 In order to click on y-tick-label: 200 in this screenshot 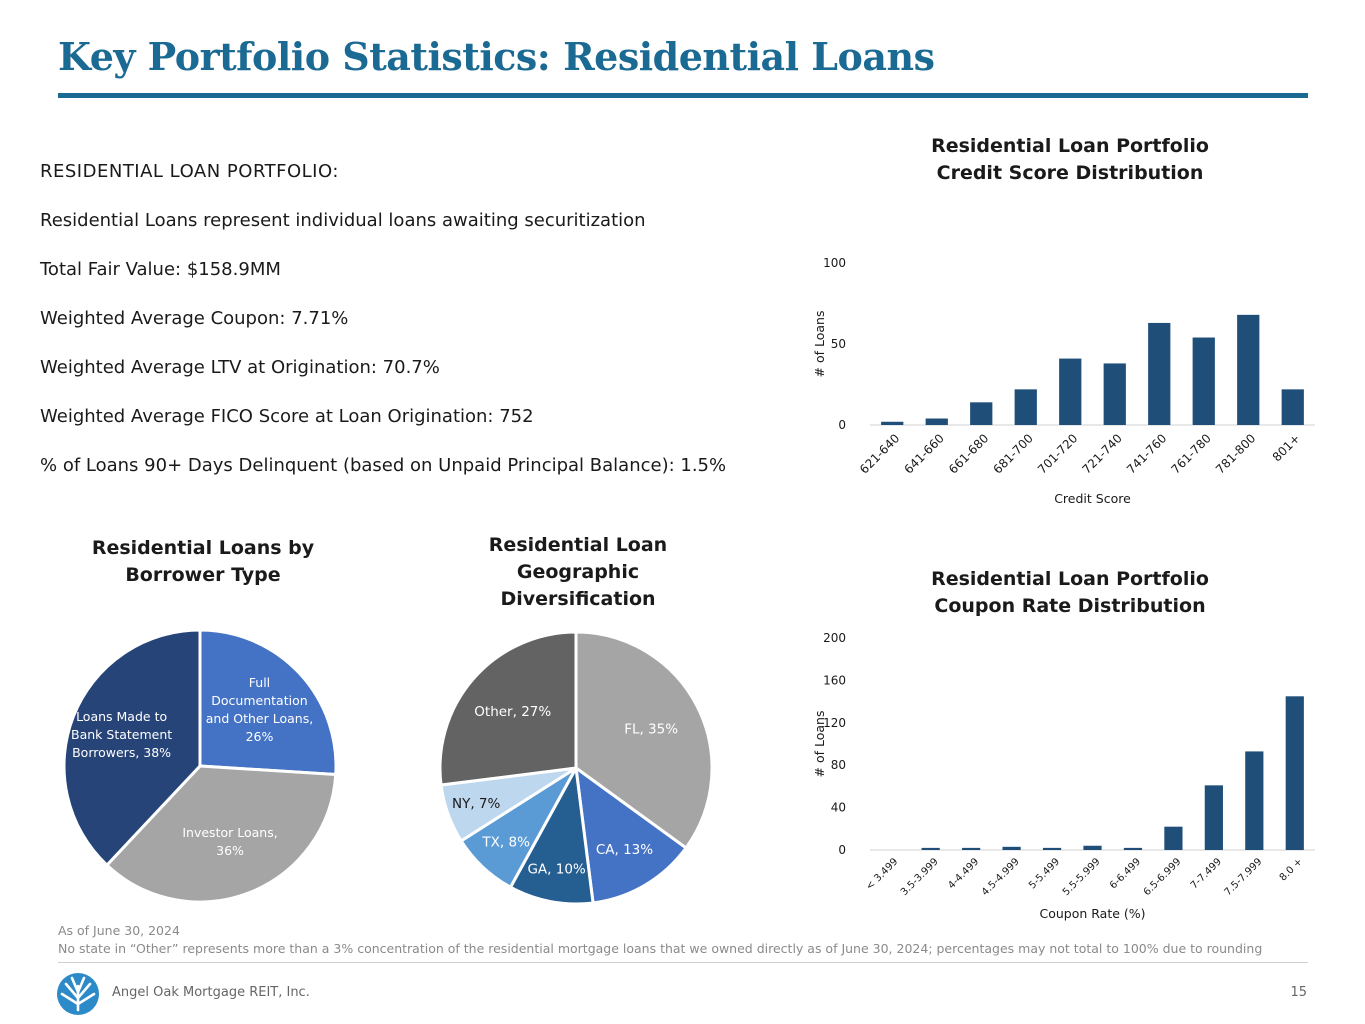, I will do `click(834, 638)`.